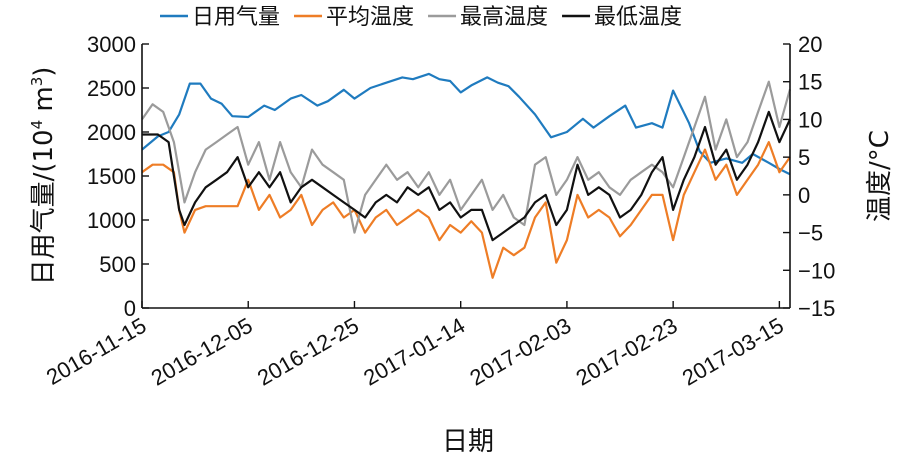  What do you see at coordinates (810, 233) in the screenshot?
I see `y-right-tick-label: −5` at bounding box center [810, 233].